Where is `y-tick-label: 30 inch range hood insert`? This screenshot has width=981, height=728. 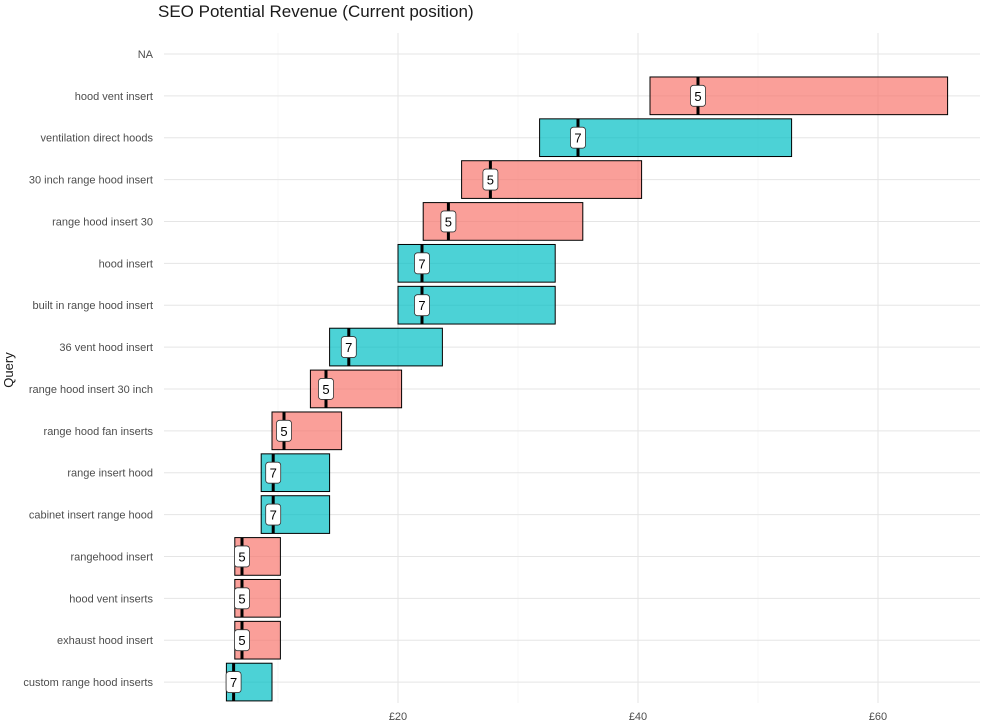 y-tick-label: 30 inch range hood insert is located at coordinates (91, 181).